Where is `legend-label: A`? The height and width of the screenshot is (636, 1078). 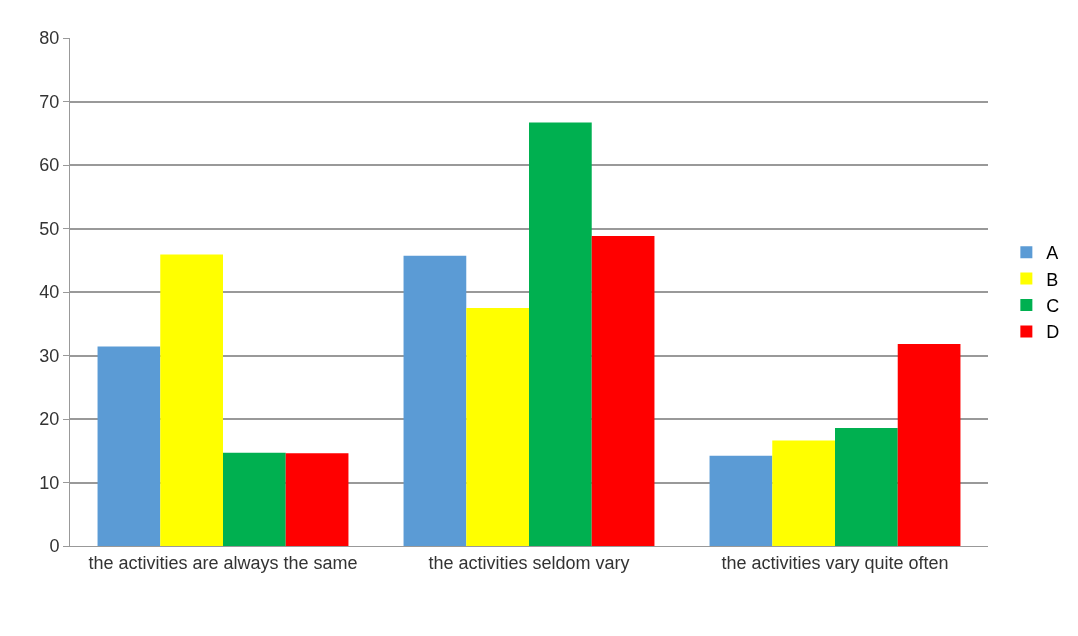 legend-label: A is located at coordinates (1052, 253).